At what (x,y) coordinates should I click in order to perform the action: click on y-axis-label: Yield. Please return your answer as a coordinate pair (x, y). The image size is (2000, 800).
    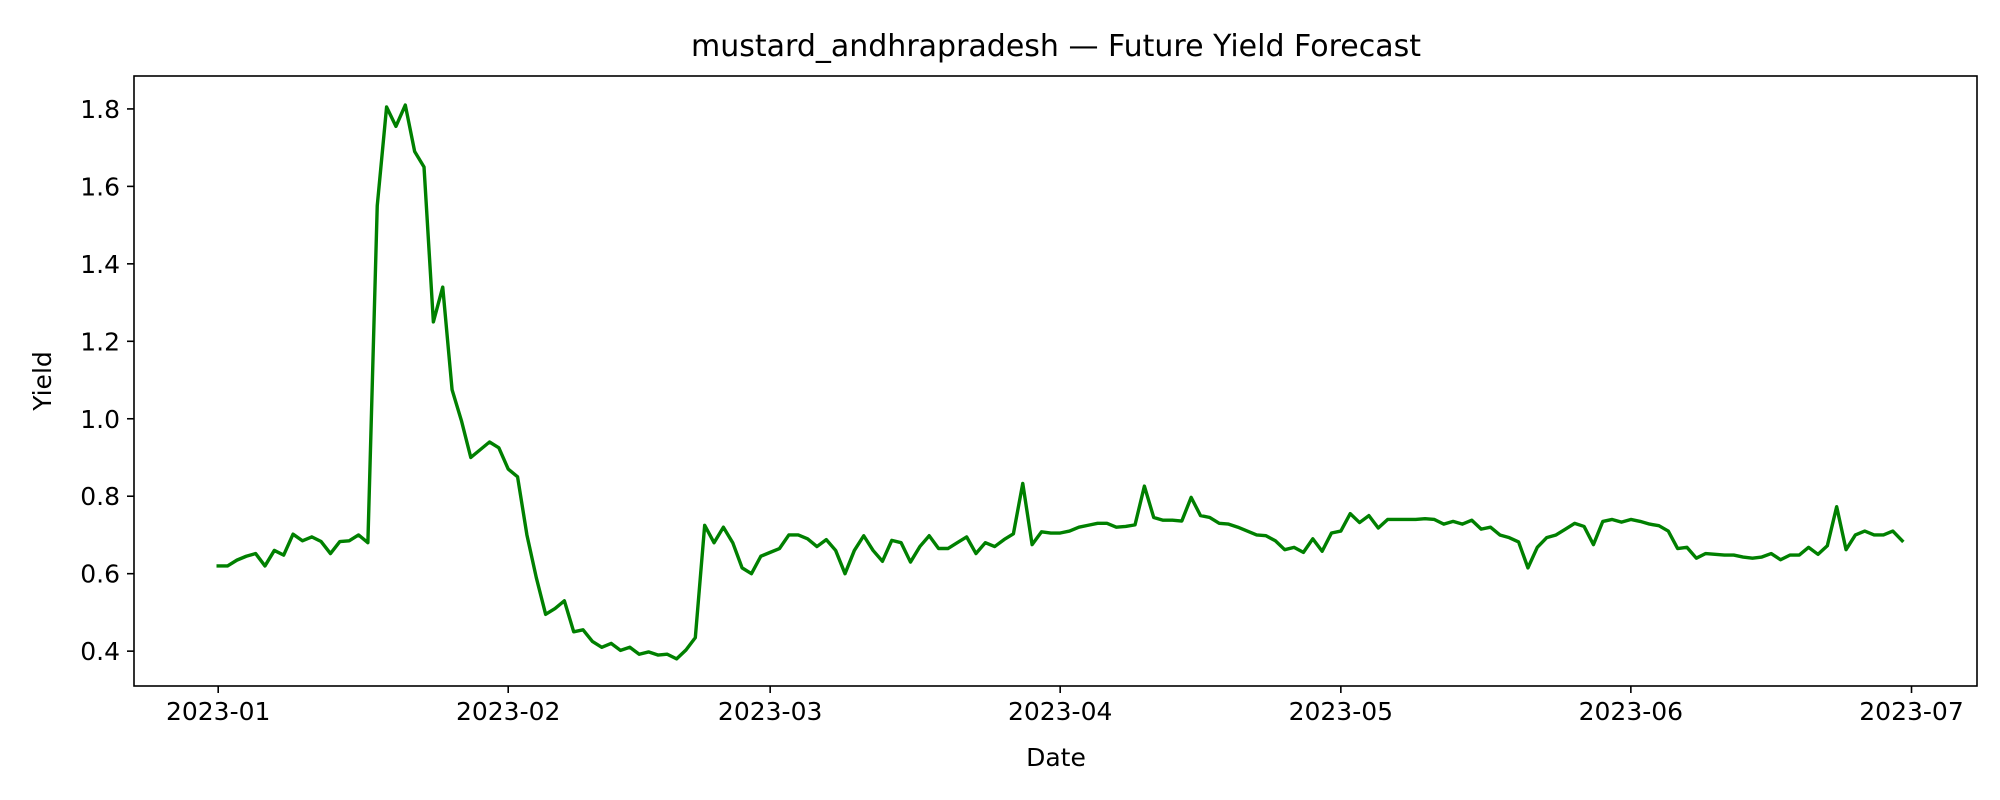
    Looking at the image, I should click on (42, 381).